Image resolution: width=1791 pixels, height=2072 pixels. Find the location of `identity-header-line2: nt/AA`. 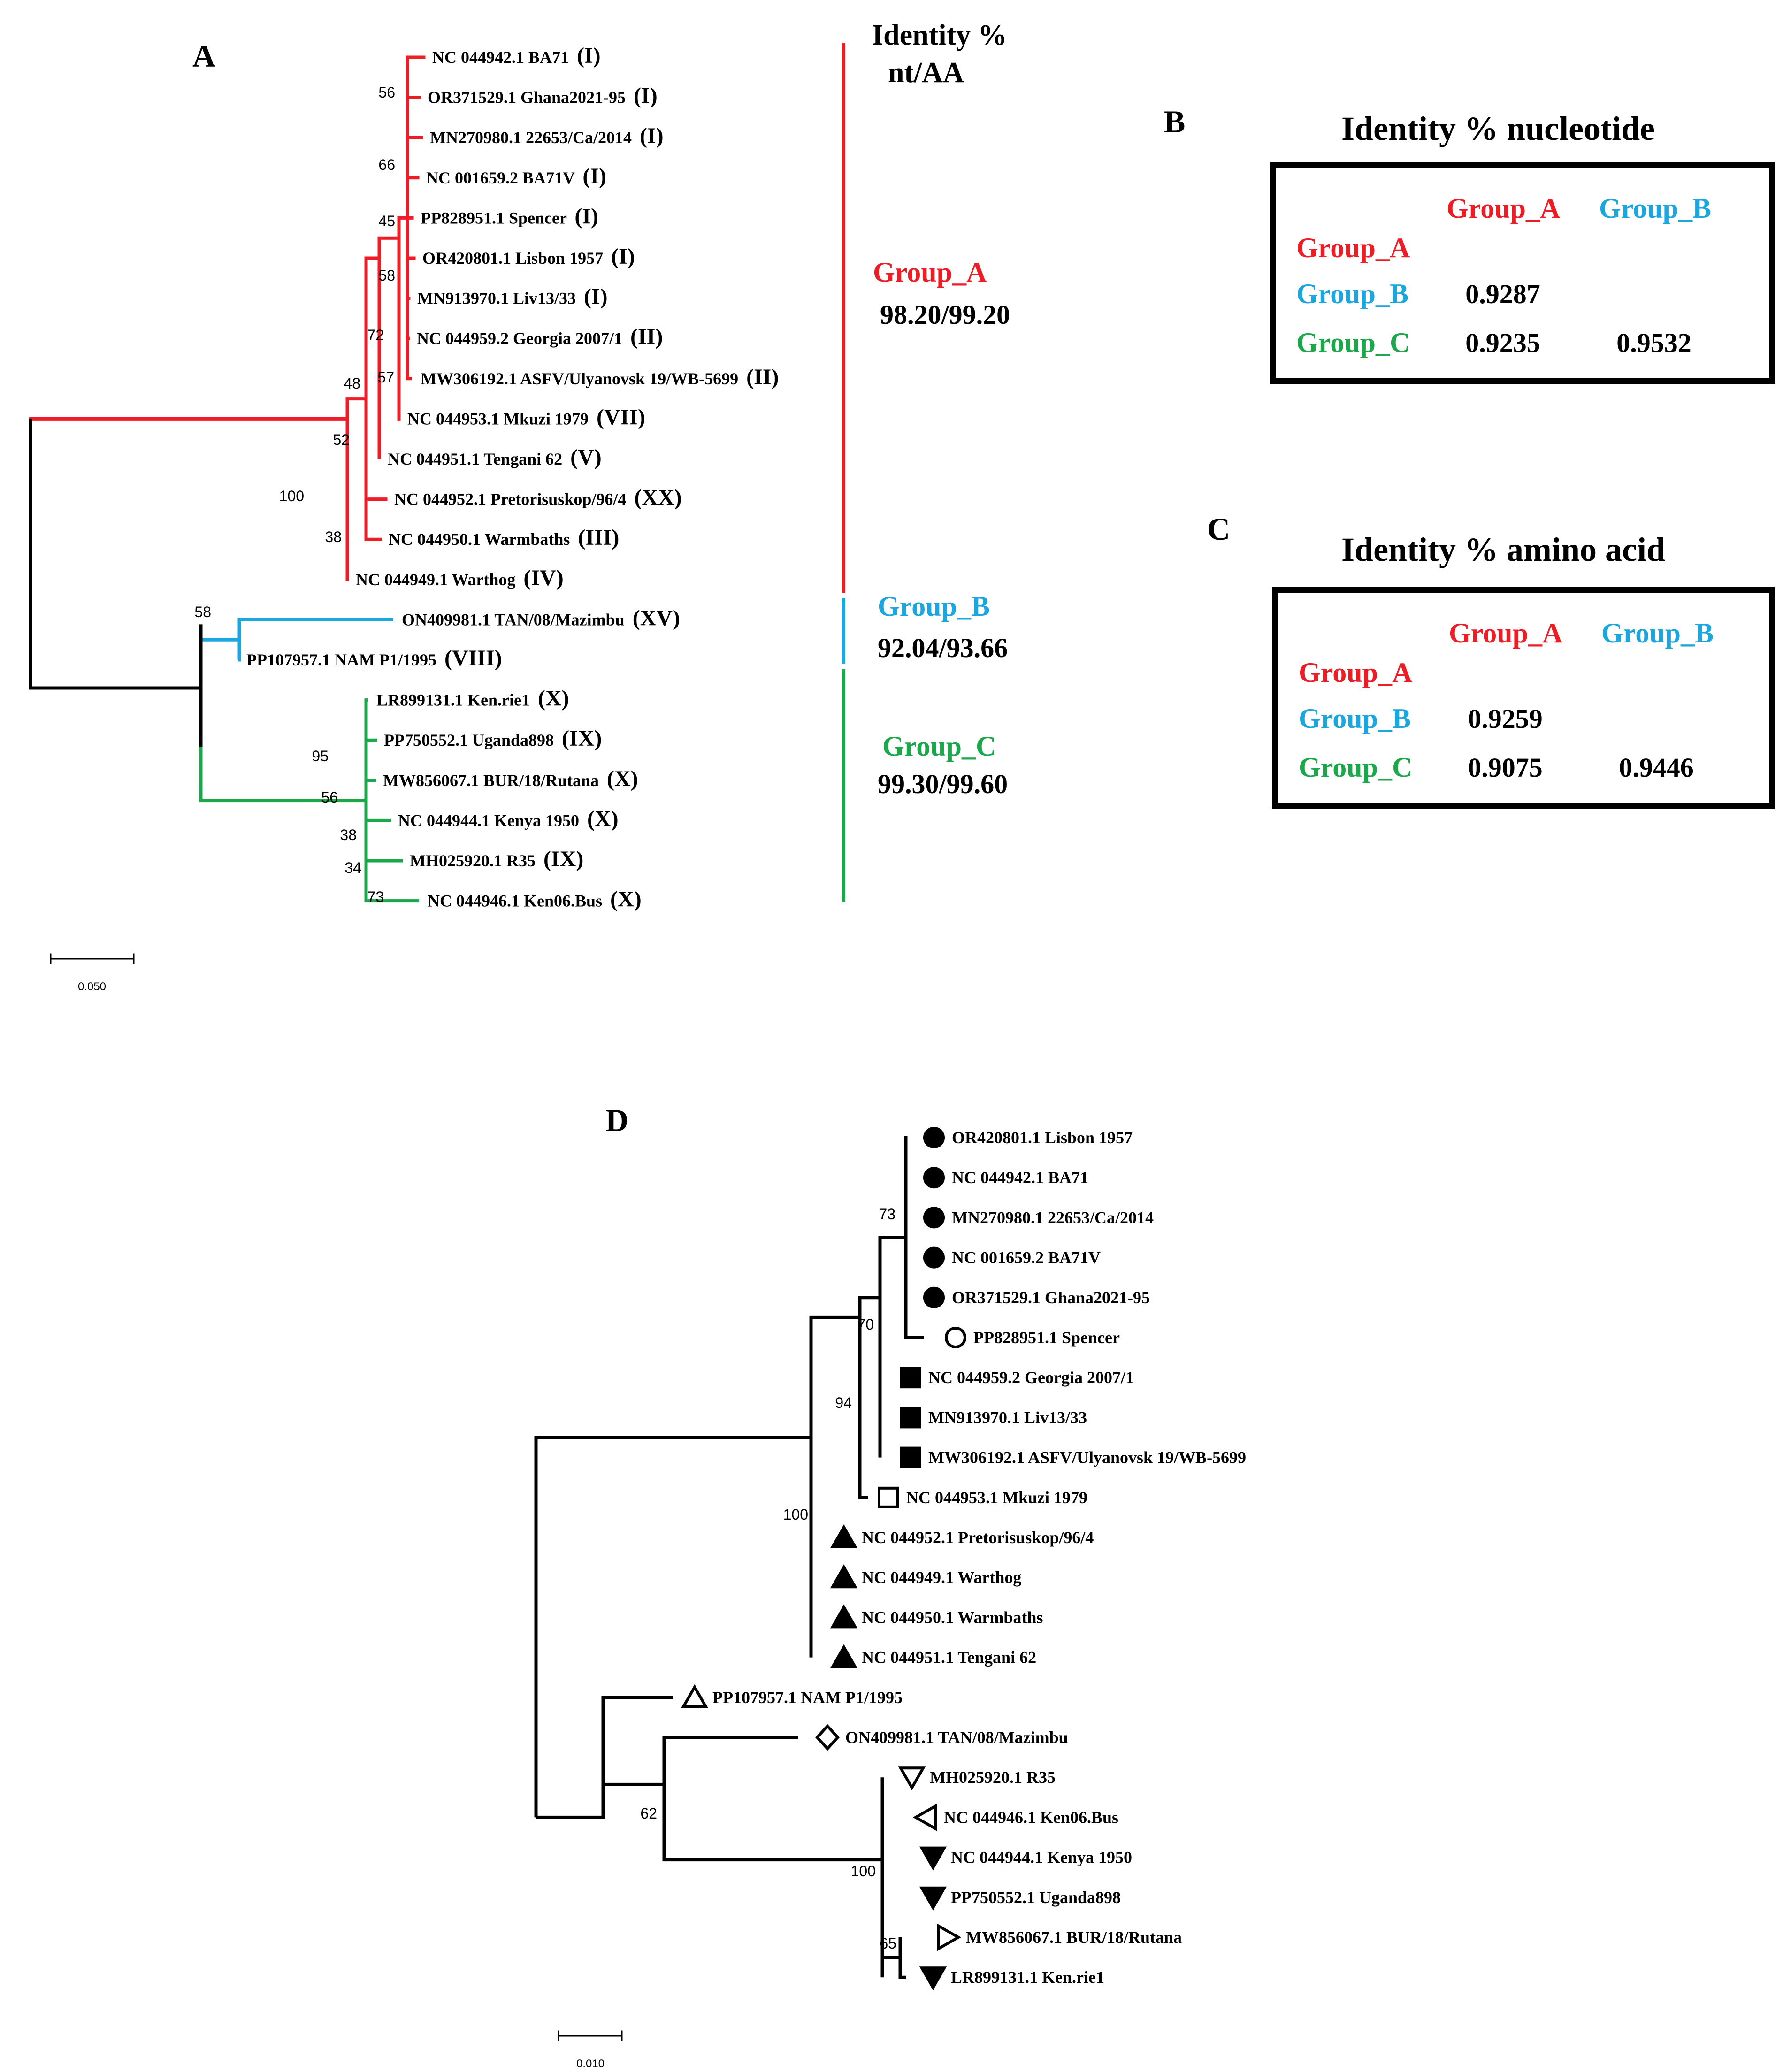

identity-header-line2: nt/AA is located at coordinates (926, 73).